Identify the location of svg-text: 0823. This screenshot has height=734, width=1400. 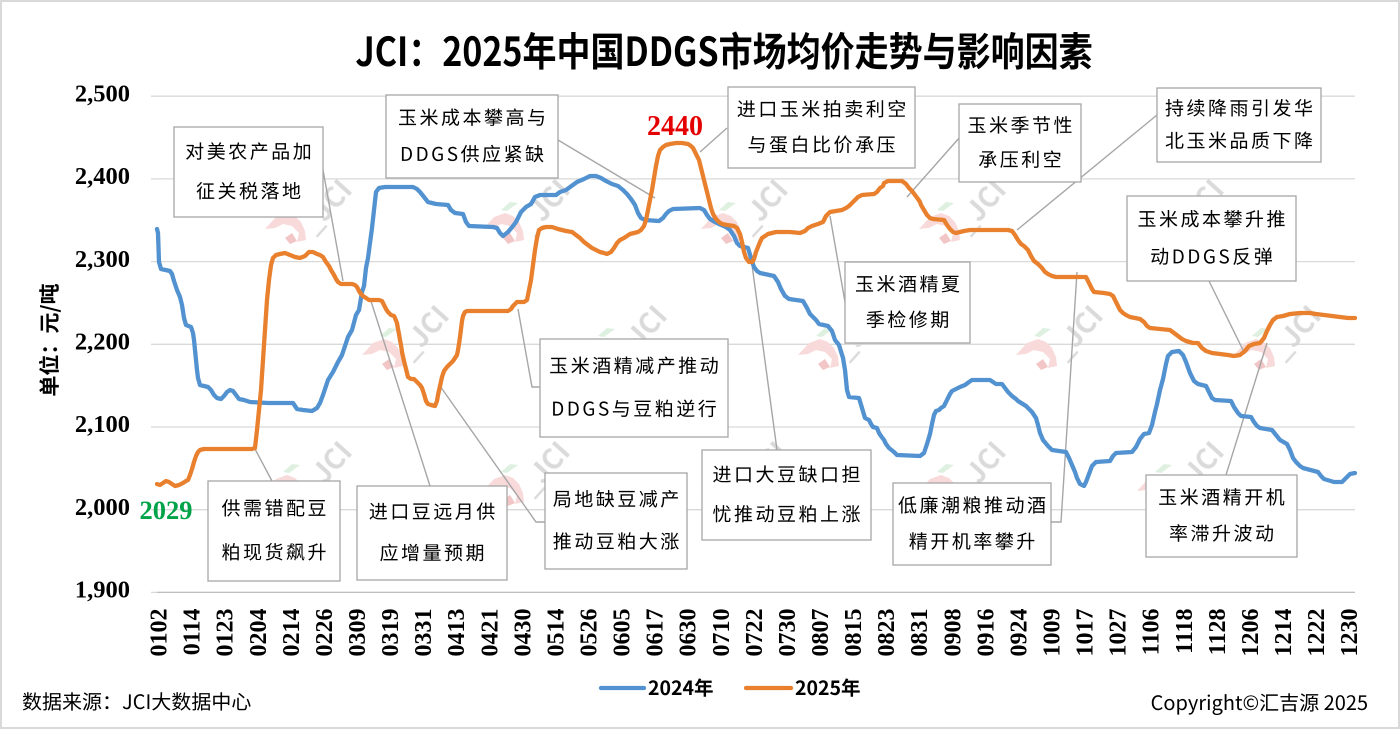
(887, 633).